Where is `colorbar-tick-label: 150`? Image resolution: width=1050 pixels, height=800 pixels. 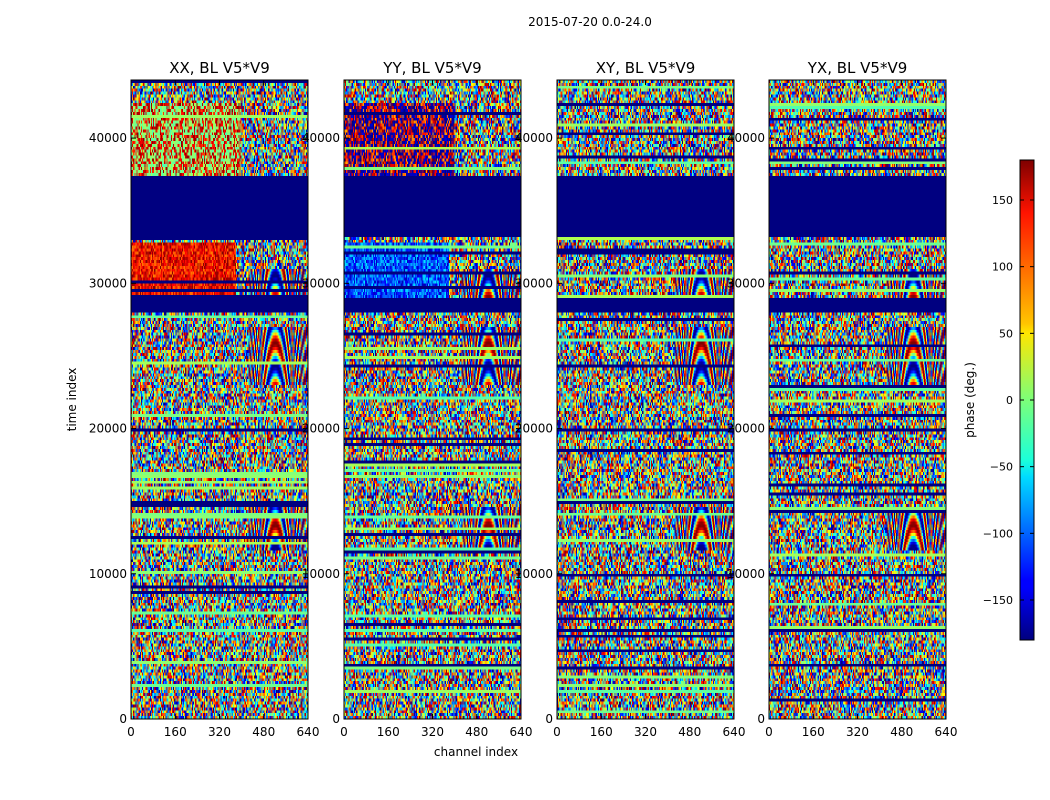 colorbar-tick-label: 150 is located at coordinates (1002, 200).